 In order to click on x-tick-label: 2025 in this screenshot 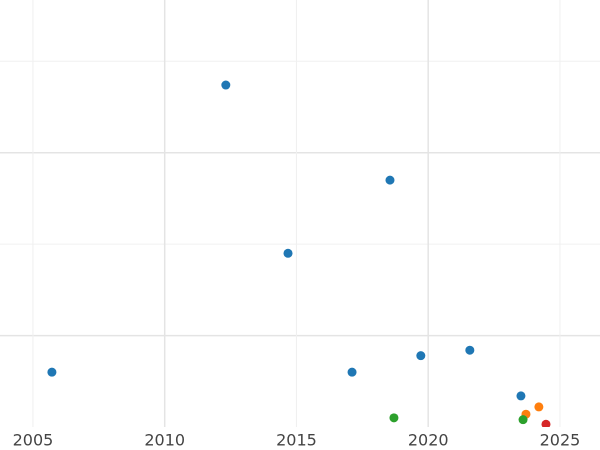, I will do `click(560, 440)`.